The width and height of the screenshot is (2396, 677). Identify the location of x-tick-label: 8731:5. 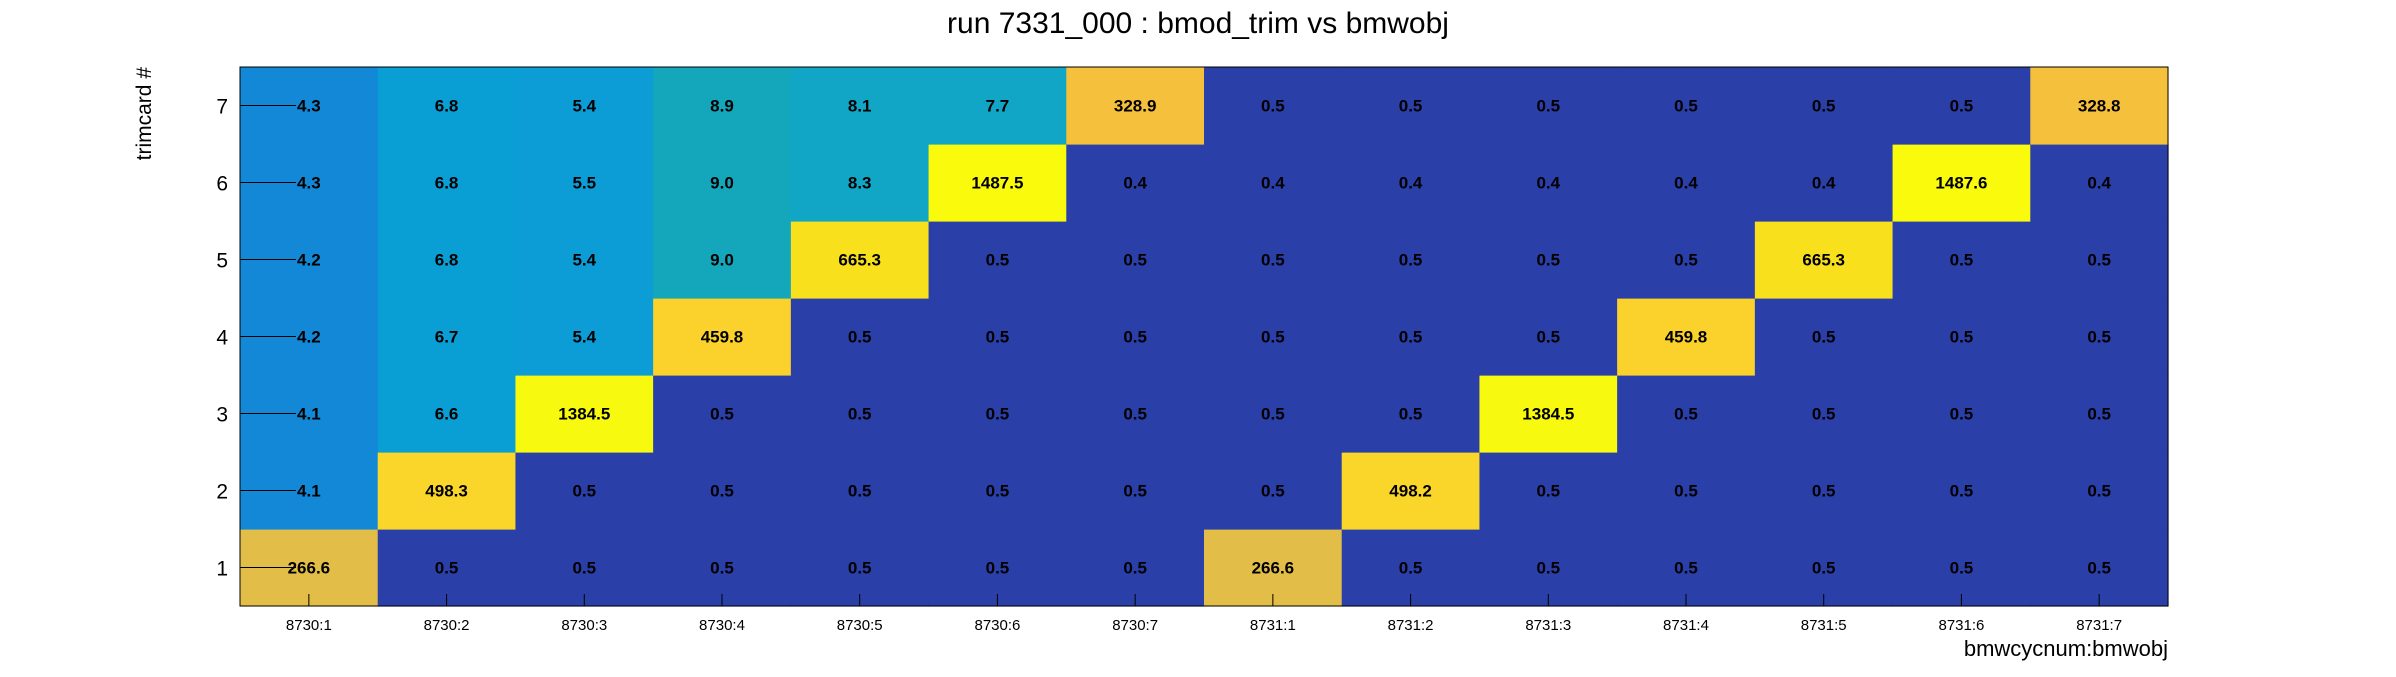
(1824, 625).